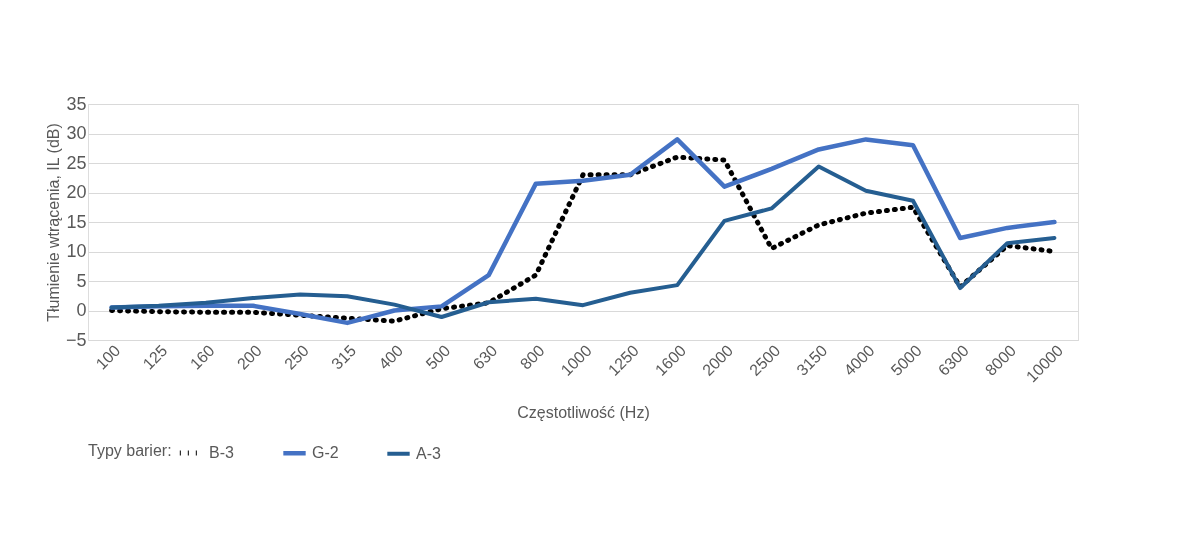 The height and width of the screenshot is (554, 1195). I want to click on legend-title: Typy barier:, so click(130, 450).